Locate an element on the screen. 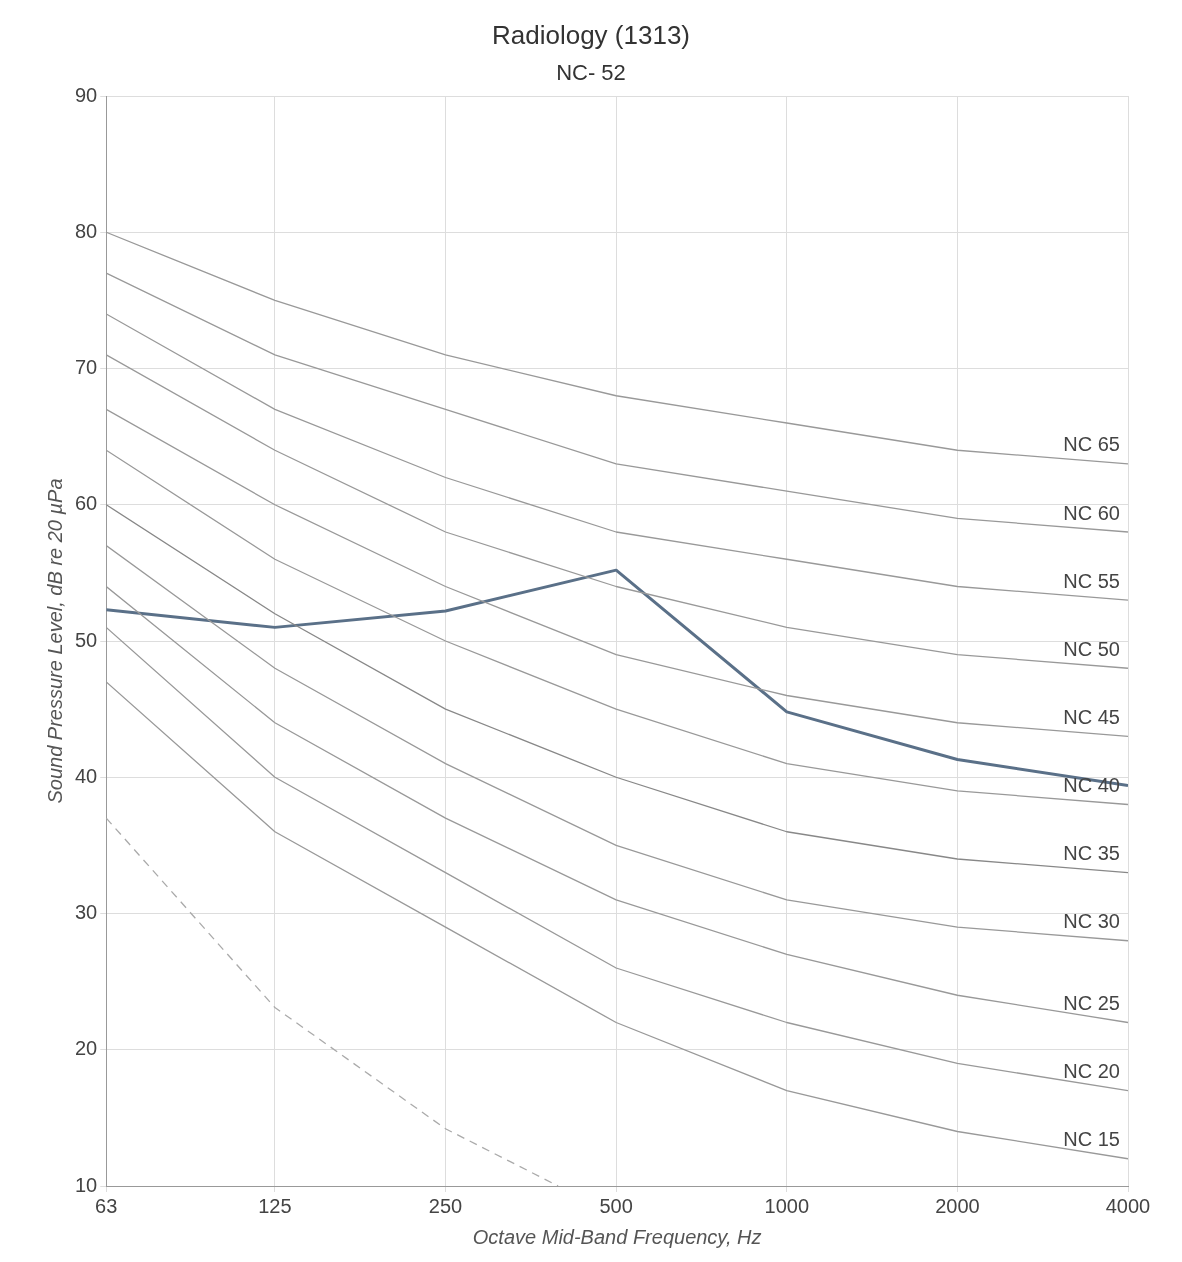 Image resolution: width=1182 pixels, height=1262 pixels. chart-title: Radiology (1313) is located at coordinates (591, 35).